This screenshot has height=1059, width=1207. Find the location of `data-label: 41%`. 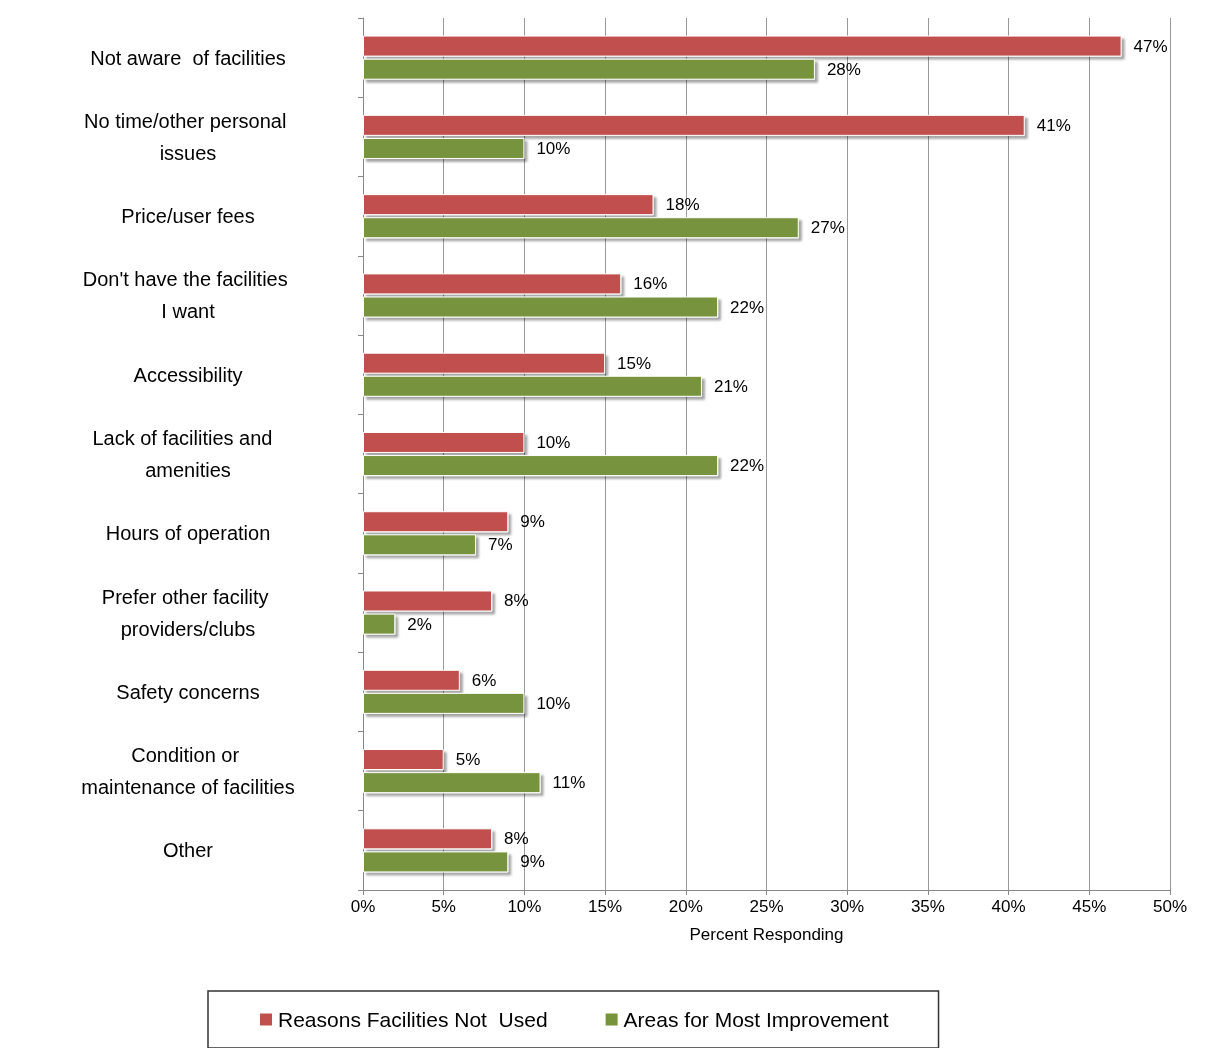

data-label: 41% is located at coordinates (1053, 125).